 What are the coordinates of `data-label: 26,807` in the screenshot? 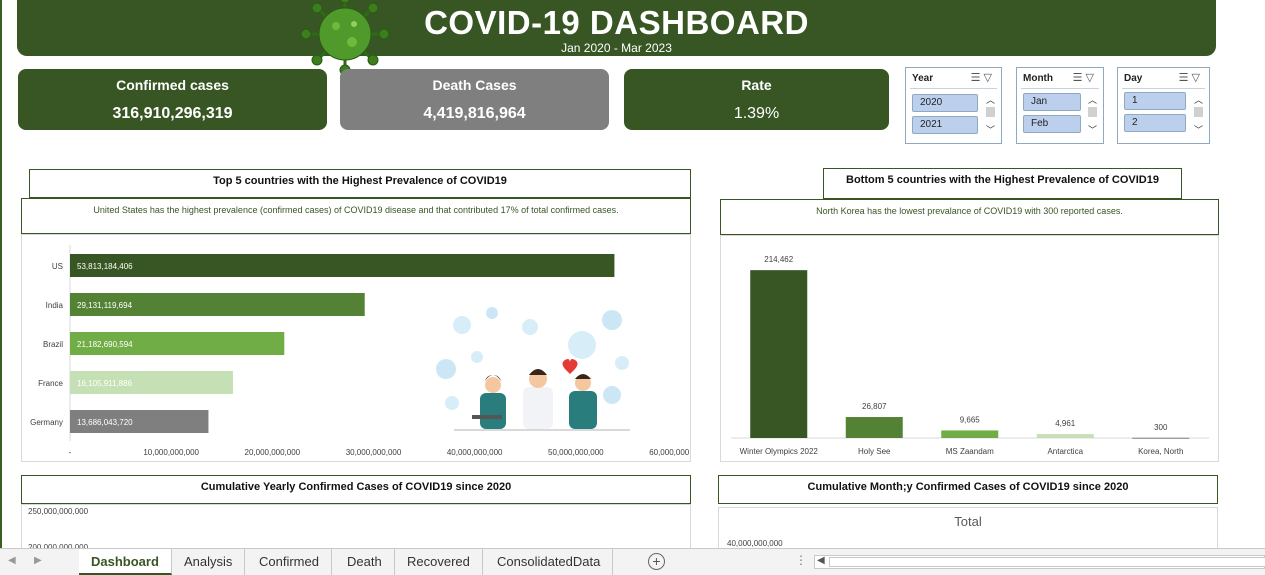 It's located at (874, 406).